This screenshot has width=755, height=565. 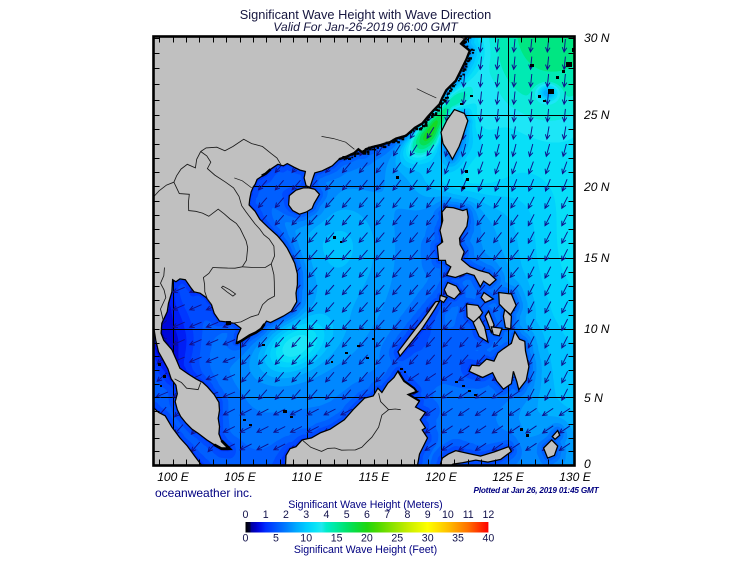 What do you see at coordinates (428, 515) in the screenshot?
I see `svg-text: 9` at bounding box center [428, 515].